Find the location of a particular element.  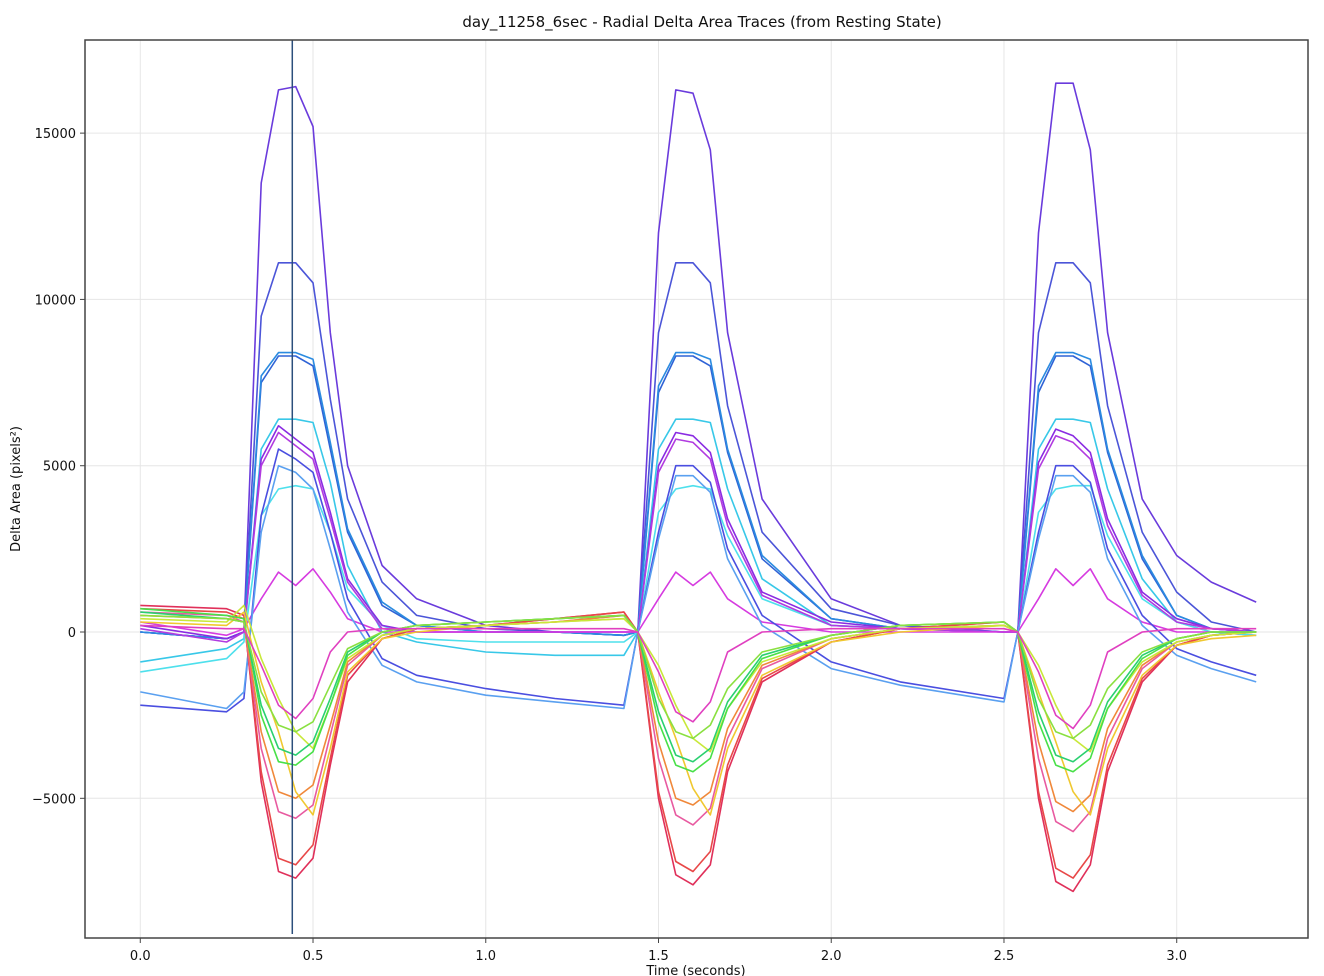

y-tick-label: 5000 is located at coordinates (59, 467).